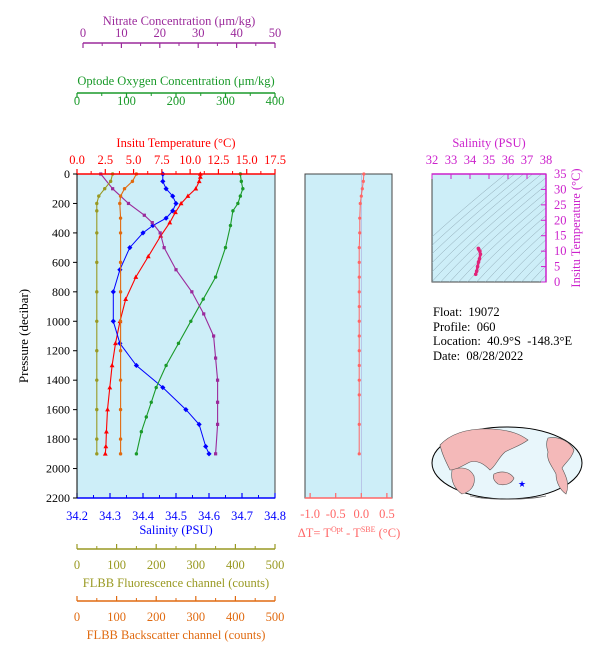 Image resolution: width=609 pixels, height=663 pixels. I want to click on backscatter-title: FLBB Backscatter channel (counts), so click(176, 635).